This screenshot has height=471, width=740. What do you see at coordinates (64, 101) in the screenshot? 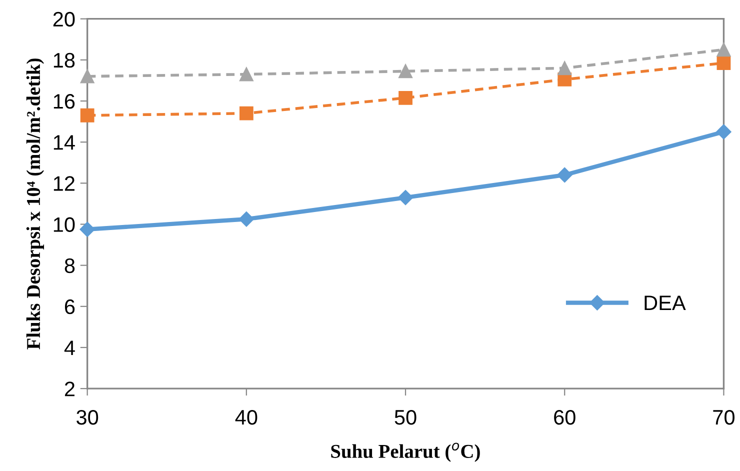
I see `y-tick-label: 16` at bounding box center [64, 101].